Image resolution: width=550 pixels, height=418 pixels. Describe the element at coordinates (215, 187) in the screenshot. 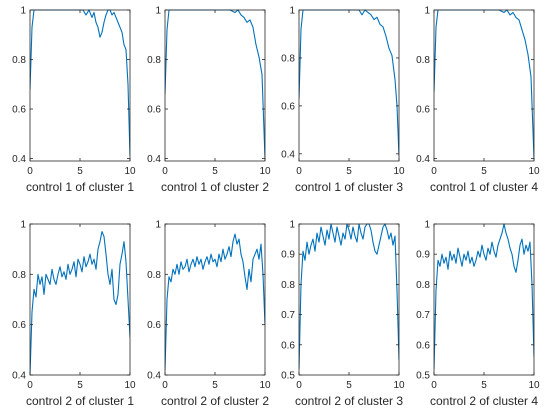

I see `x-axis-label: control 1 of cluster 2` at that location.